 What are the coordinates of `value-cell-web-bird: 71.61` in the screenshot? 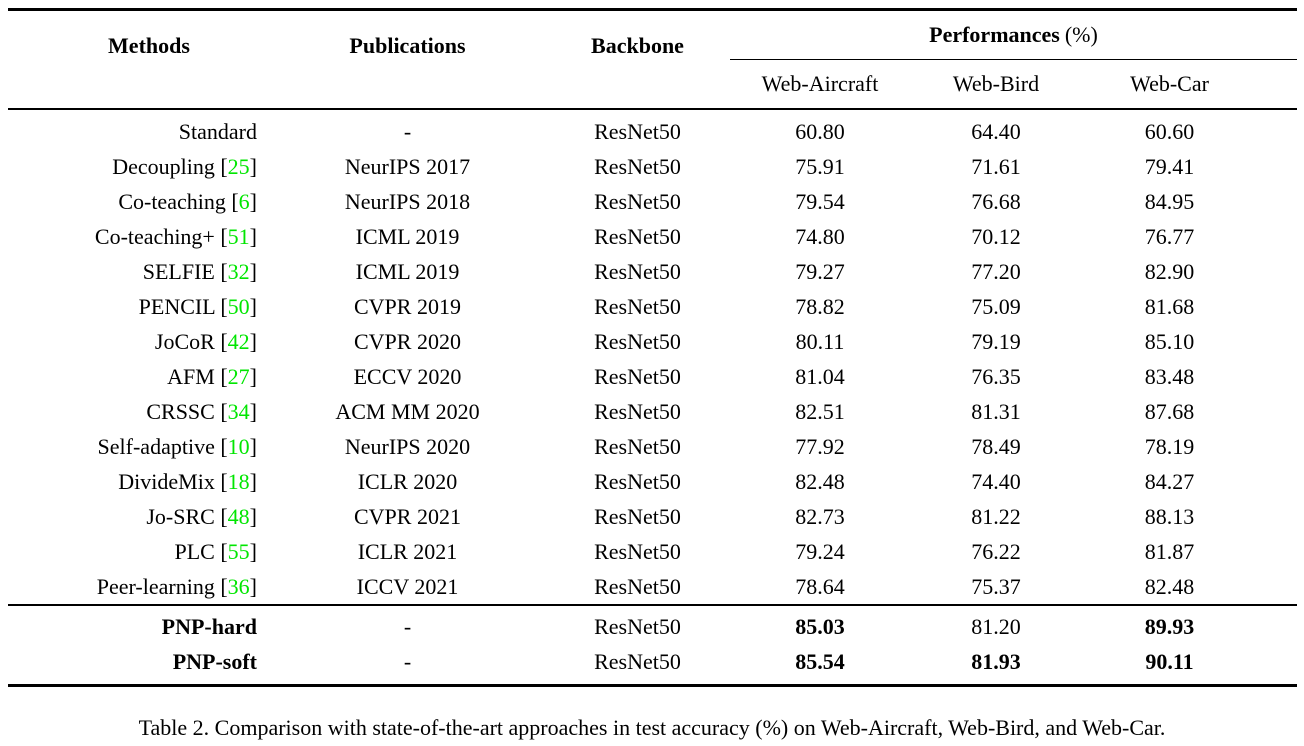 It's located at (996, 166).